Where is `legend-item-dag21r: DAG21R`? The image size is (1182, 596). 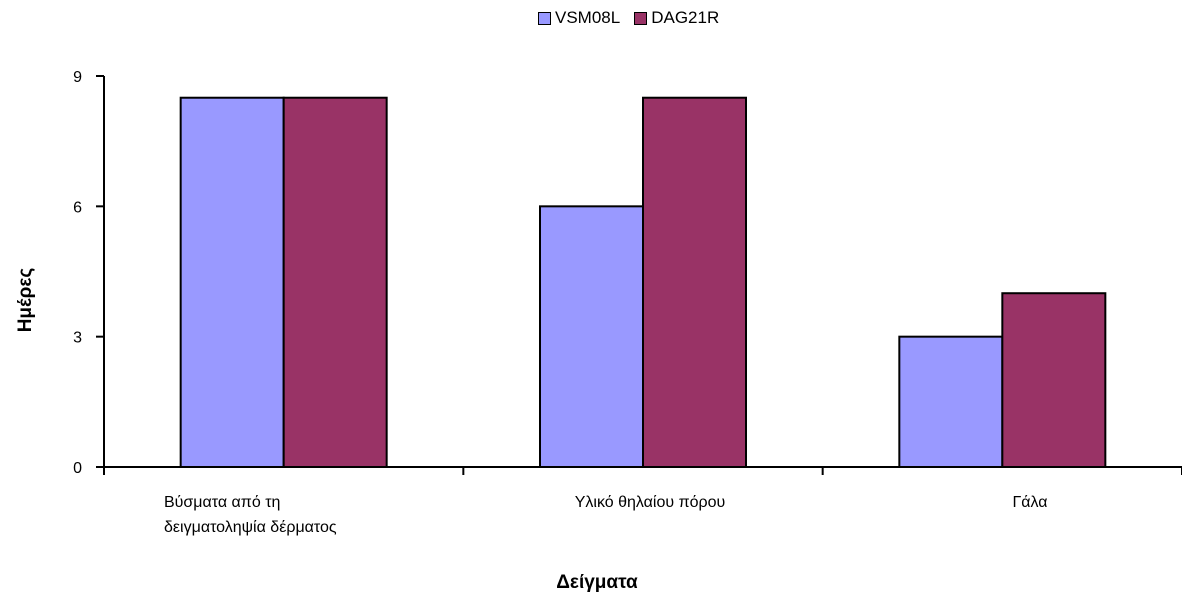 legend-item-dag21r: DAG21R is located at coordinates (676, 18).